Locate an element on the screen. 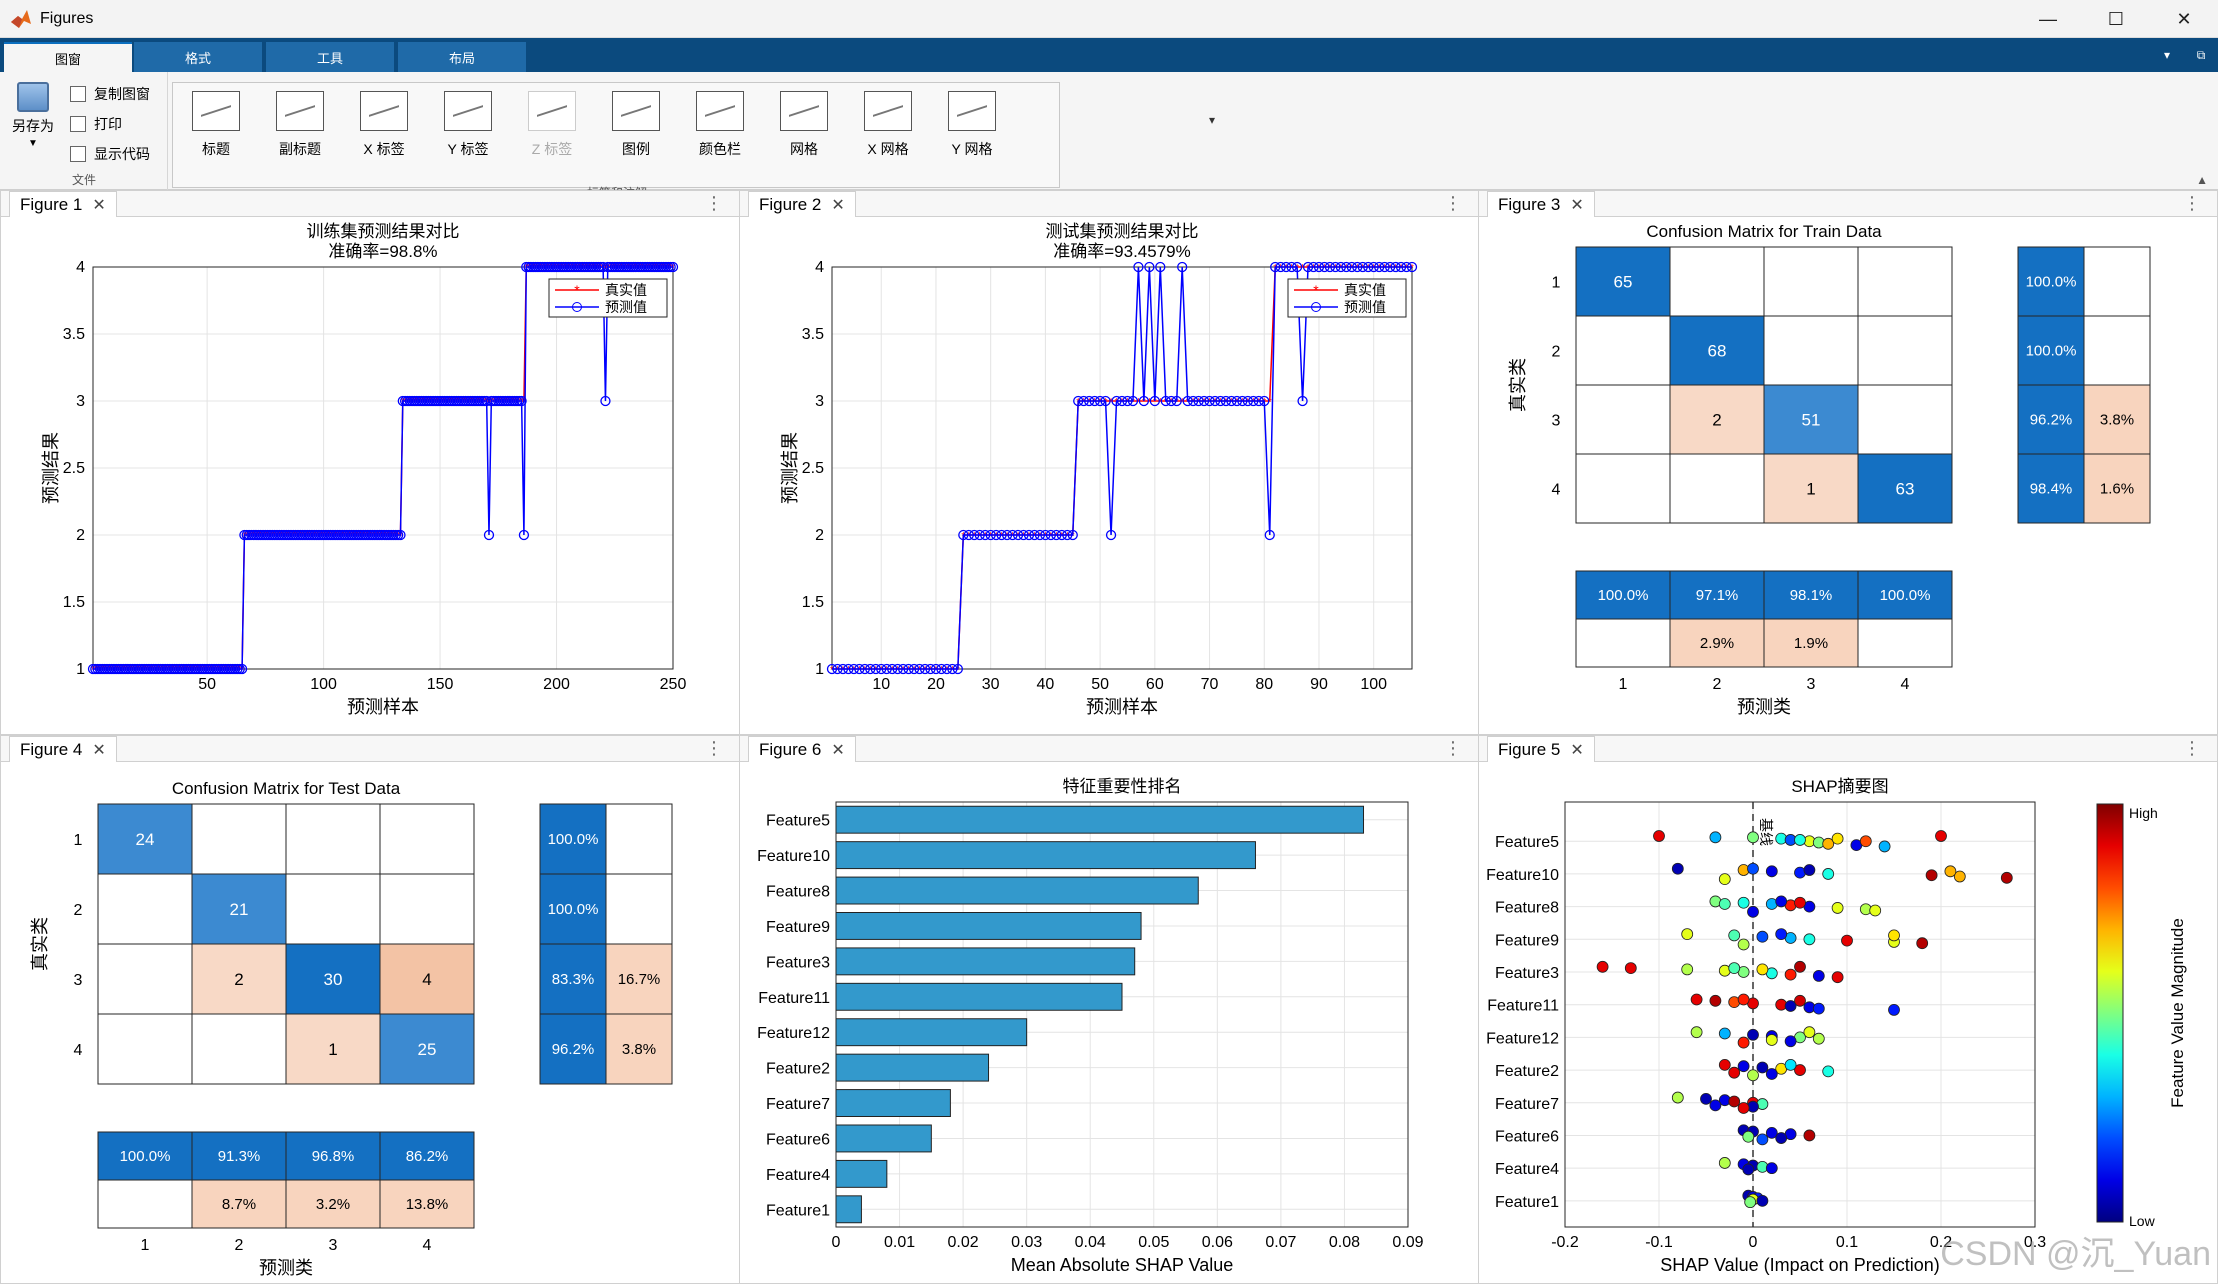  ribbon-options-icon: ▾ is located at coordinates (2167, 55).